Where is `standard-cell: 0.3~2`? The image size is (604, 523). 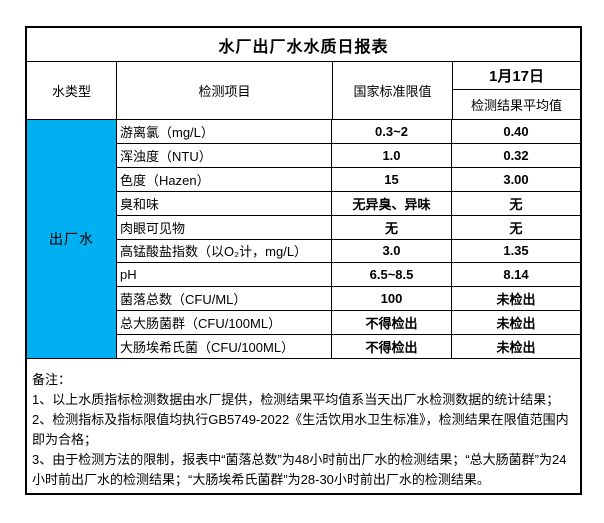
standard-cell: 0.3~2 is located at coordinates (392, 131).